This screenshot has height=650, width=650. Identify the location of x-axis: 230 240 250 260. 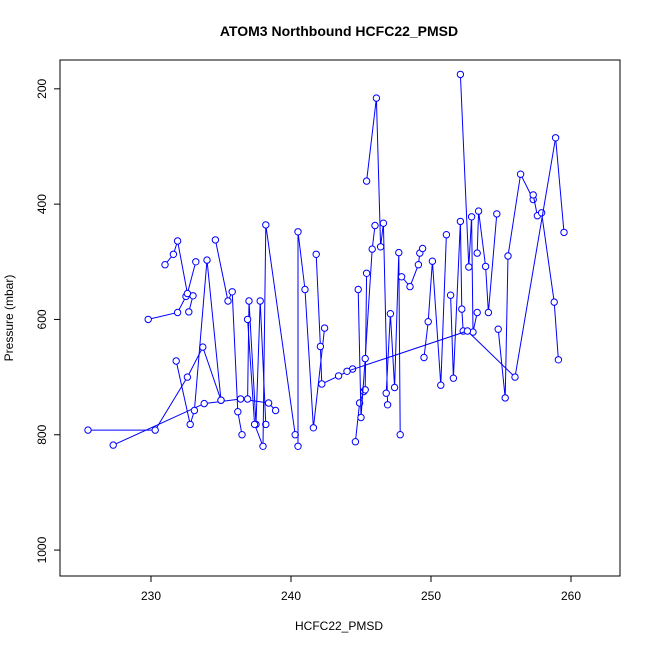
(361, 589).